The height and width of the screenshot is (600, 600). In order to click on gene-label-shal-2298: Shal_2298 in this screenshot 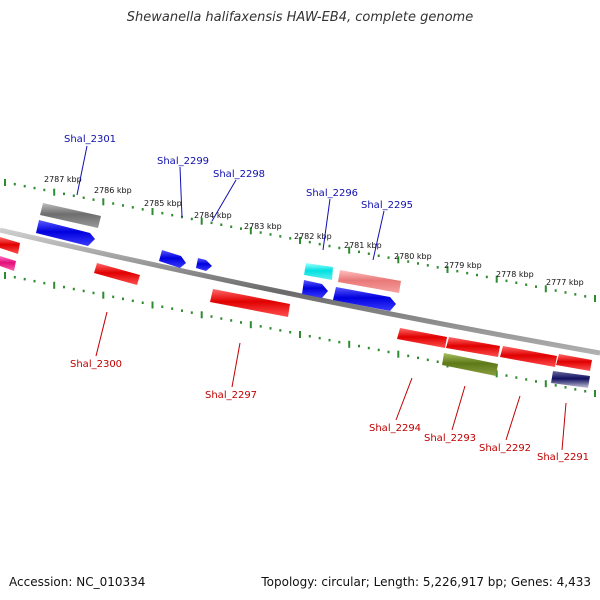, I will do `click(239, 174)`.